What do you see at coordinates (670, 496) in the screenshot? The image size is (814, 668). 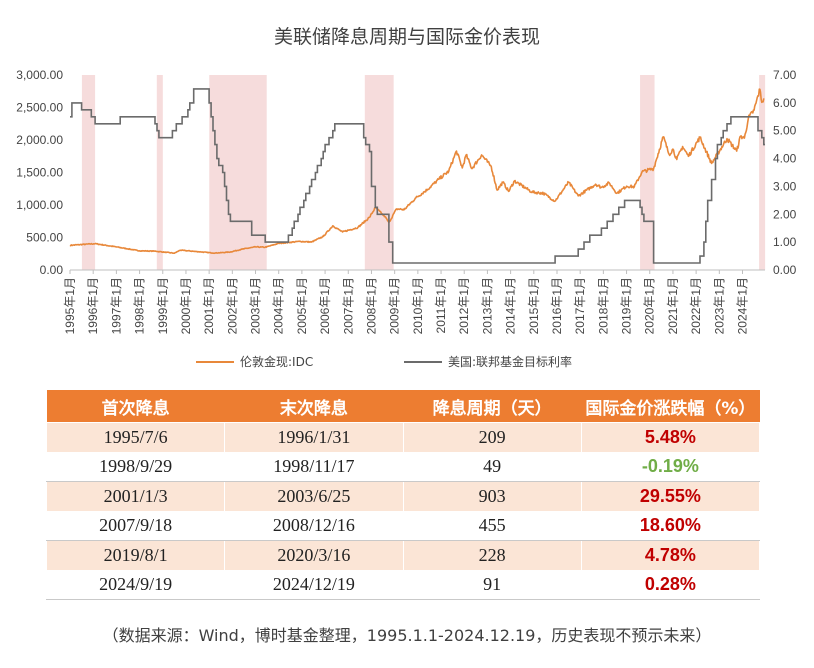 I see `cell-gold-change: 29.55%` at bounding box center [670, 496].